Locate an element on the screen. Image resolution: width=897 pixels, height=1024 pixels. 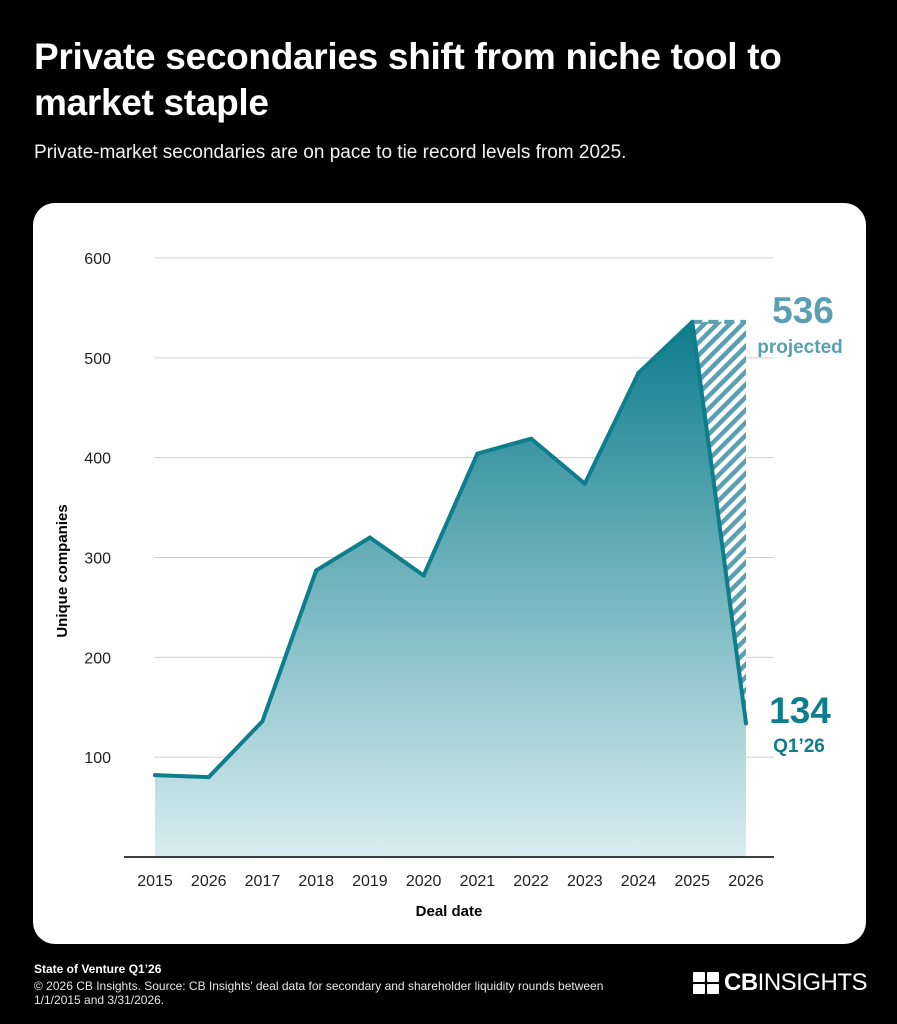
cb-insights-logo: CBINSIGHTS is located at coordinates (780, 983).